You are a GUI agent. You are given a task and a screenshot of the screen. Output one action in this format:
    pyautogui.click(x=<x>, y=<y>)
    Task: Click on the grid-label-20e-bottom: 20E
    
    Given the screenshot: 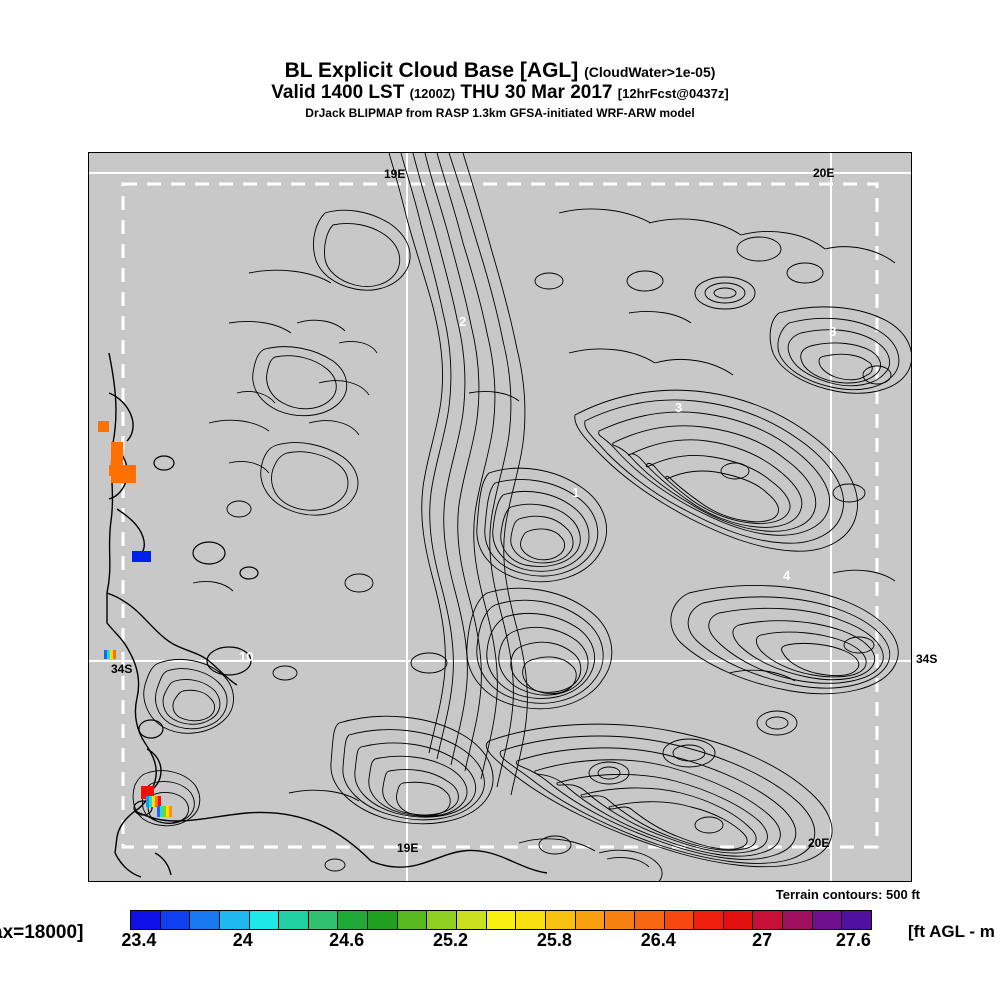 What is the action you would take?
    pyautogui.click(x=819, y=843)
    